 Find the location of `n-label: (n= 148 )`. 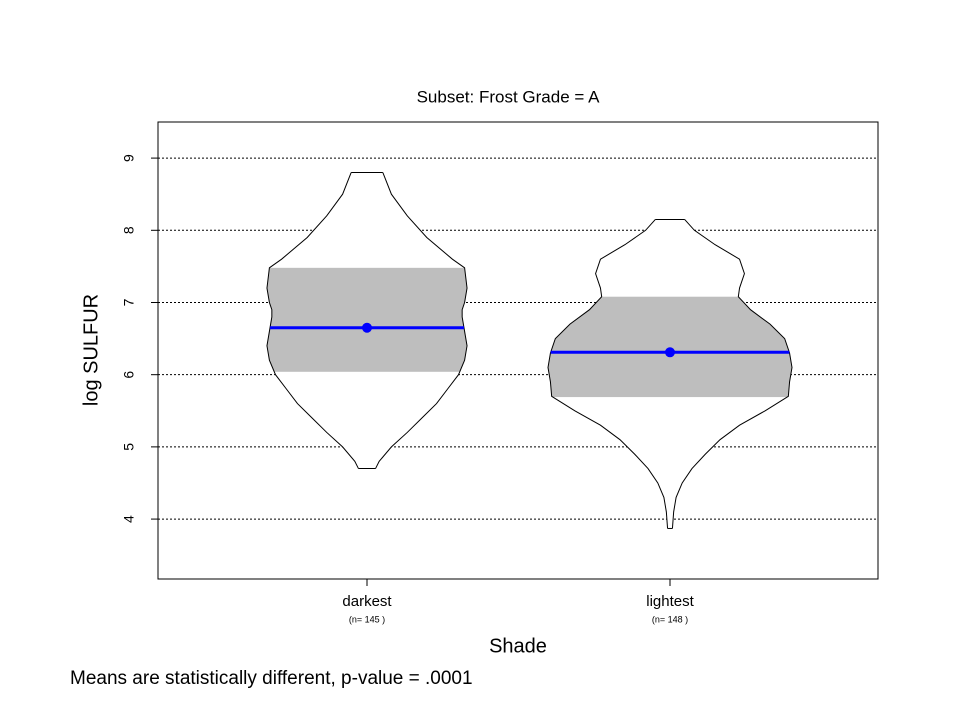

n-label: (n= 148 ) is located at coordinates (670, 619).